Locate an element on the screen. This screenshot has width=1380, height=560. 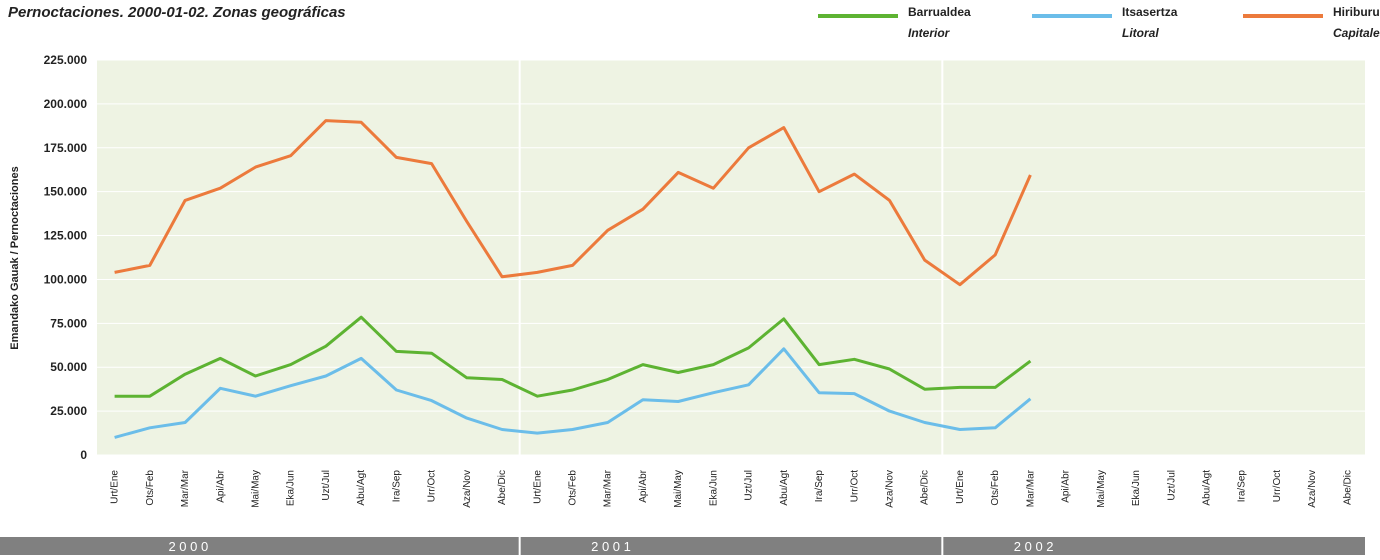
y-tick-label: 175.000 is located at coordinates (66, 148).